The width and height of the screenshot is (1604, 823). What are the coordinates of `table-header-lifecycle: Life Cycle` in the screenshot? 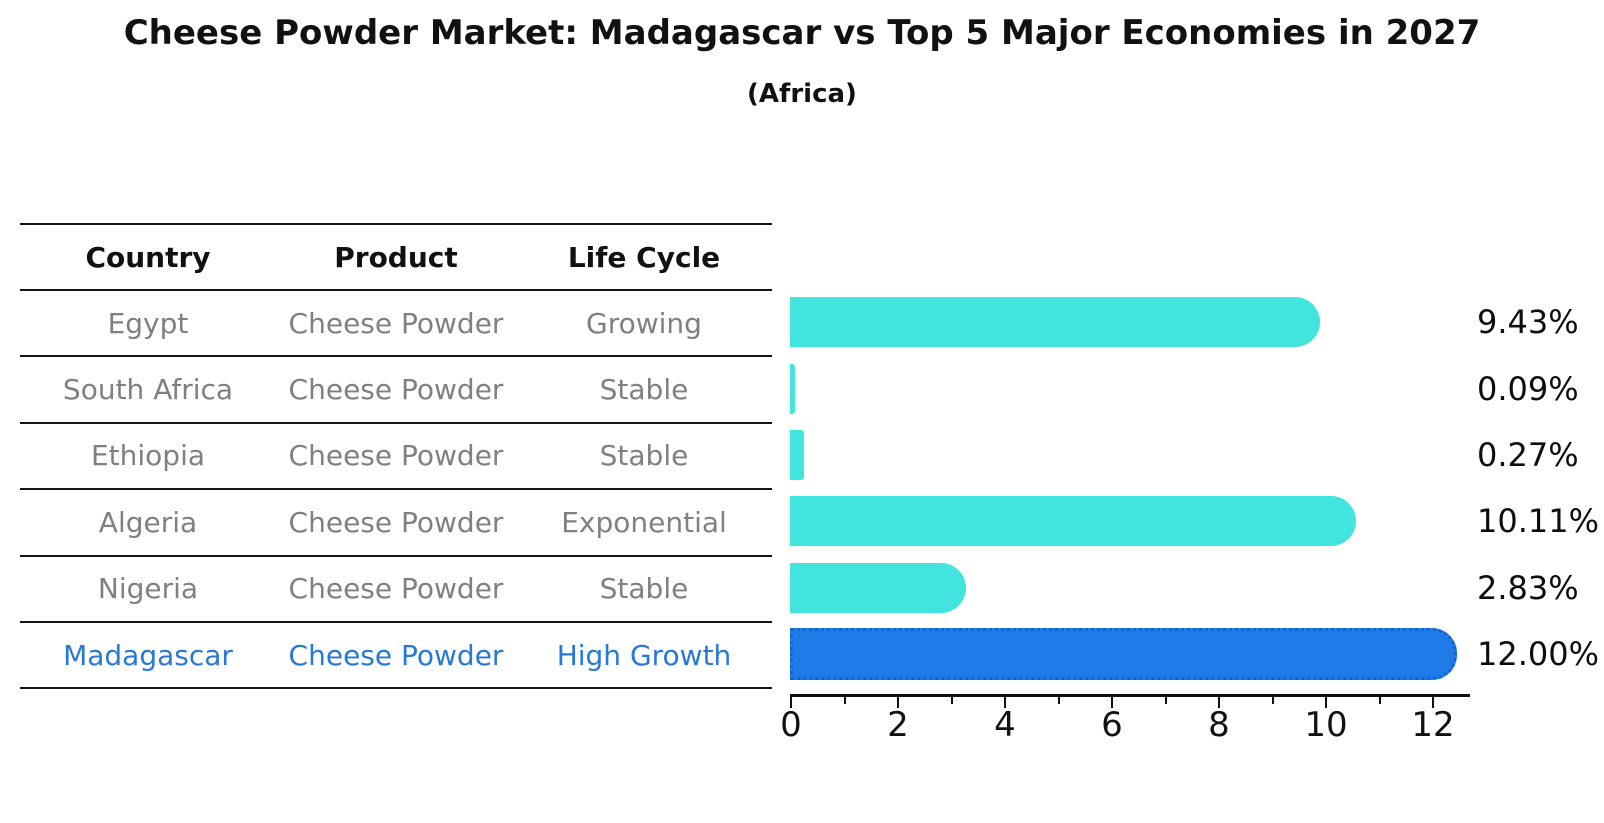 It's located at (644, 257).